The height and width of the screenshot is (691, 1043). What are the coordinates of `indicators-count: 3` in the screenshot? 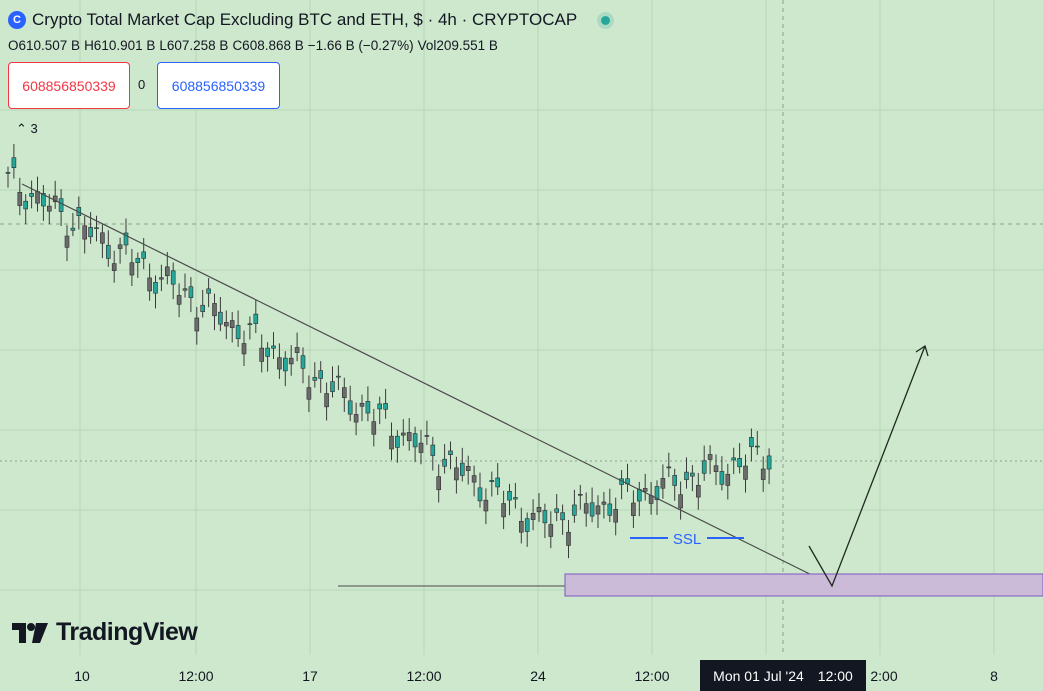 It's located at (34, 128).